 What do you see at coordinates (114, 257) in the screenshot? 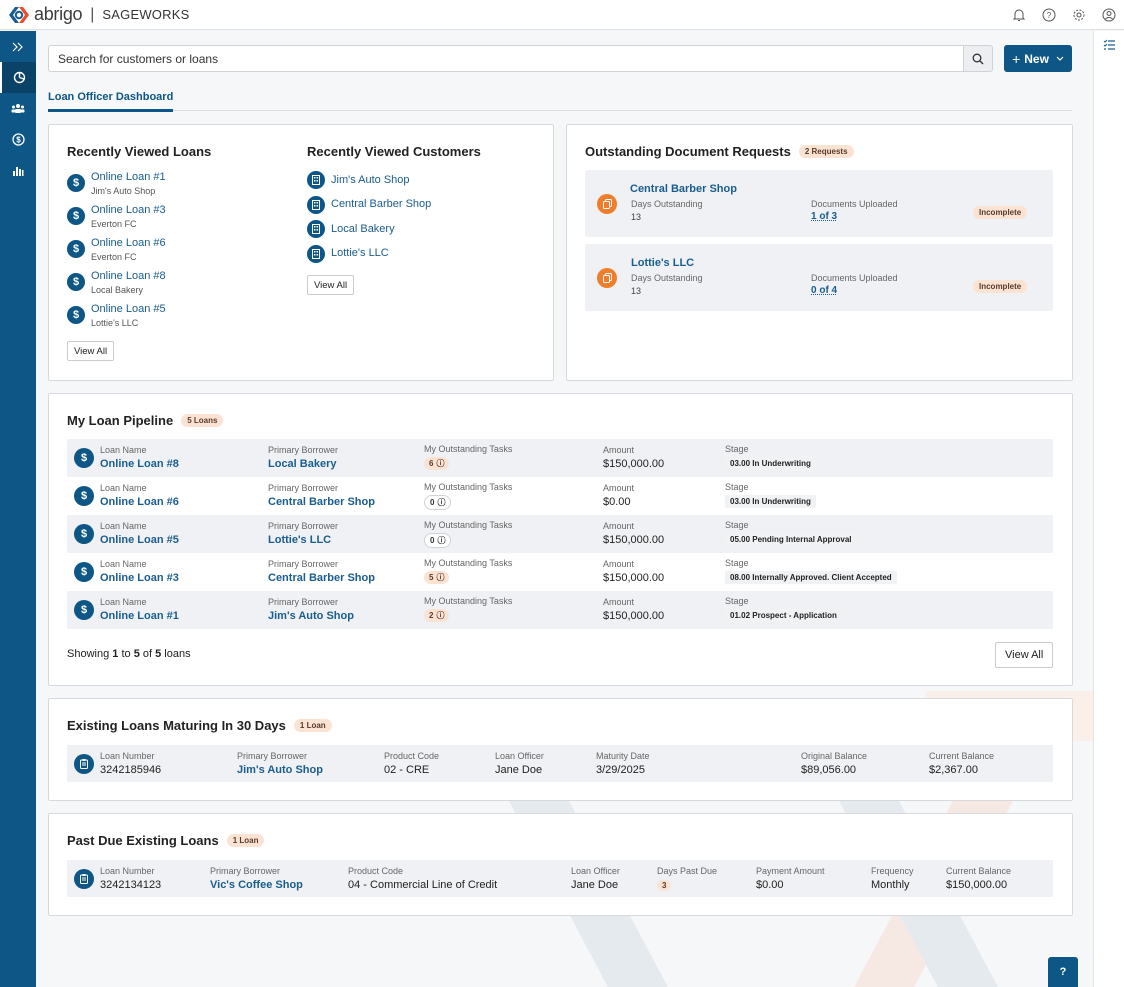
I see `loan-customer: Everton FC` at bounding box center [114, 257].